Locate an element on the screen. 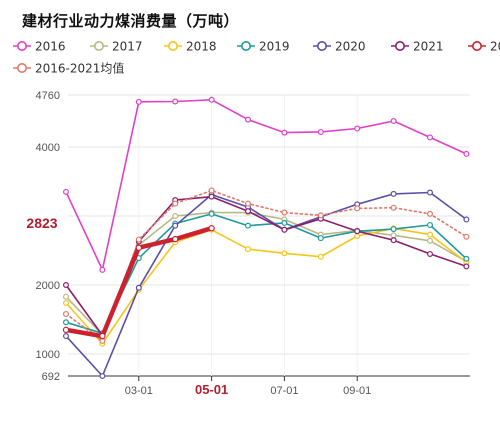  y-tick-label: 692 is located at coordinates (51, 377).